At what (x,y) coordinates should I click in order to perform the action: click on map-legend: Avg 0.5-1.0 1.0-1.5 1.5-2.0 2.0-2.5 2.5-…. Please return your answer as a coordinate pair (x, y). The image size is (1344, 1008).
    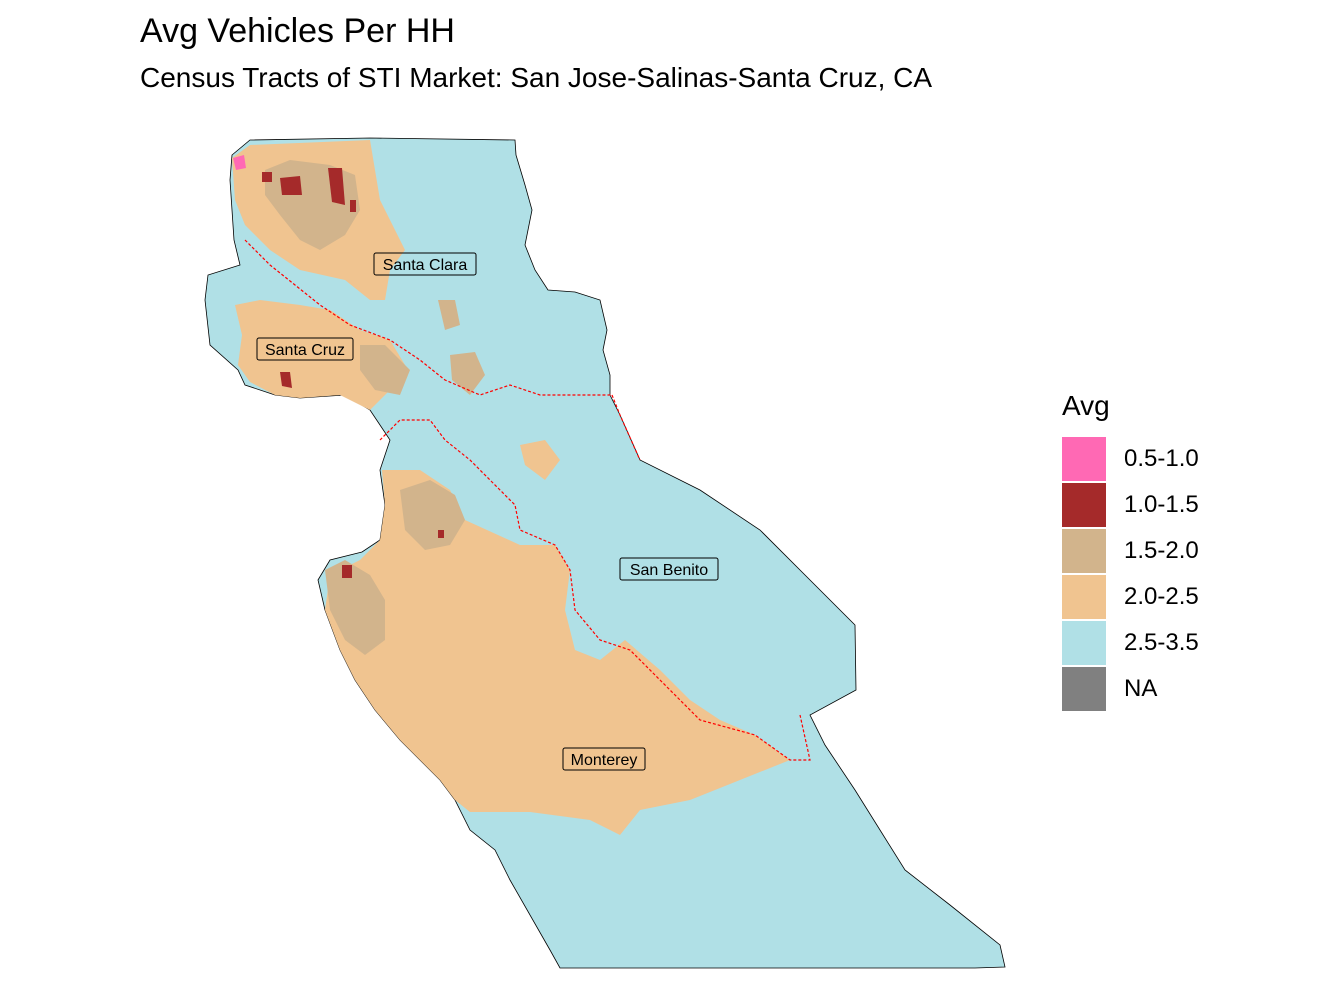
    Looking at the image, I should click on (1130, 551).